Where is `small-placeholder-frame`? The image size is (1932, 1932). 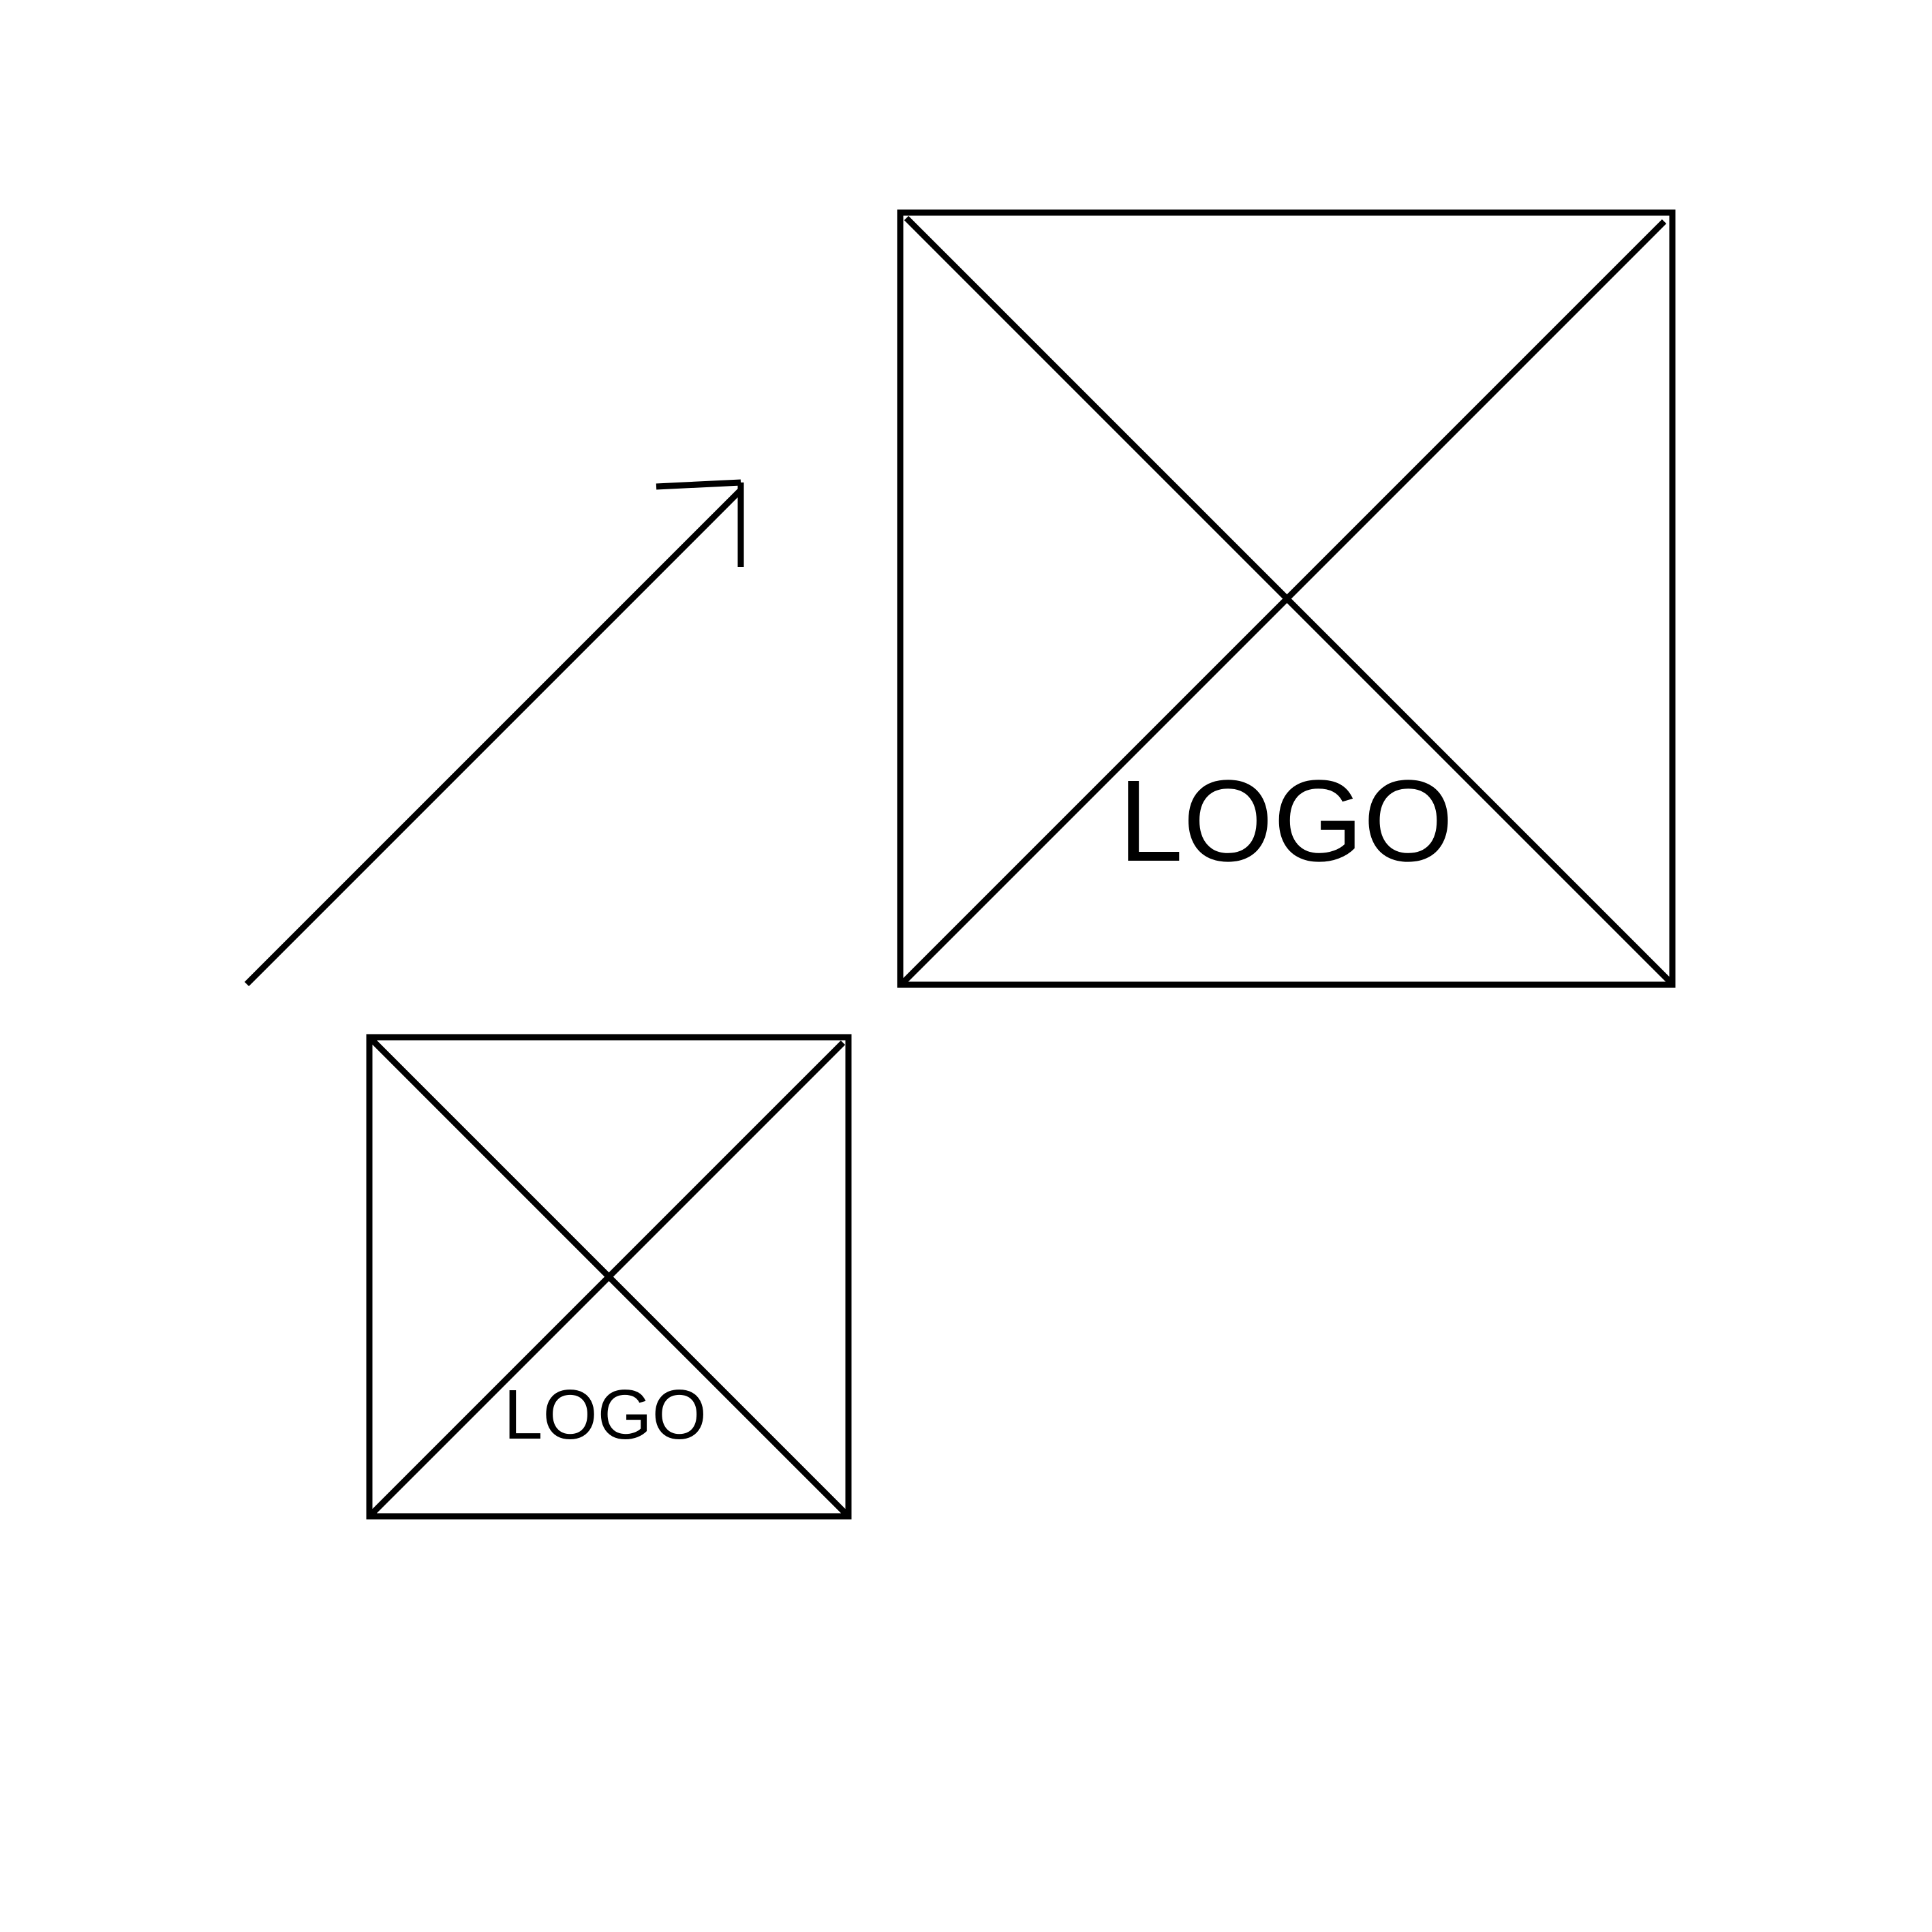
small-placeholder-frame is located at coordinates (609, 1277).